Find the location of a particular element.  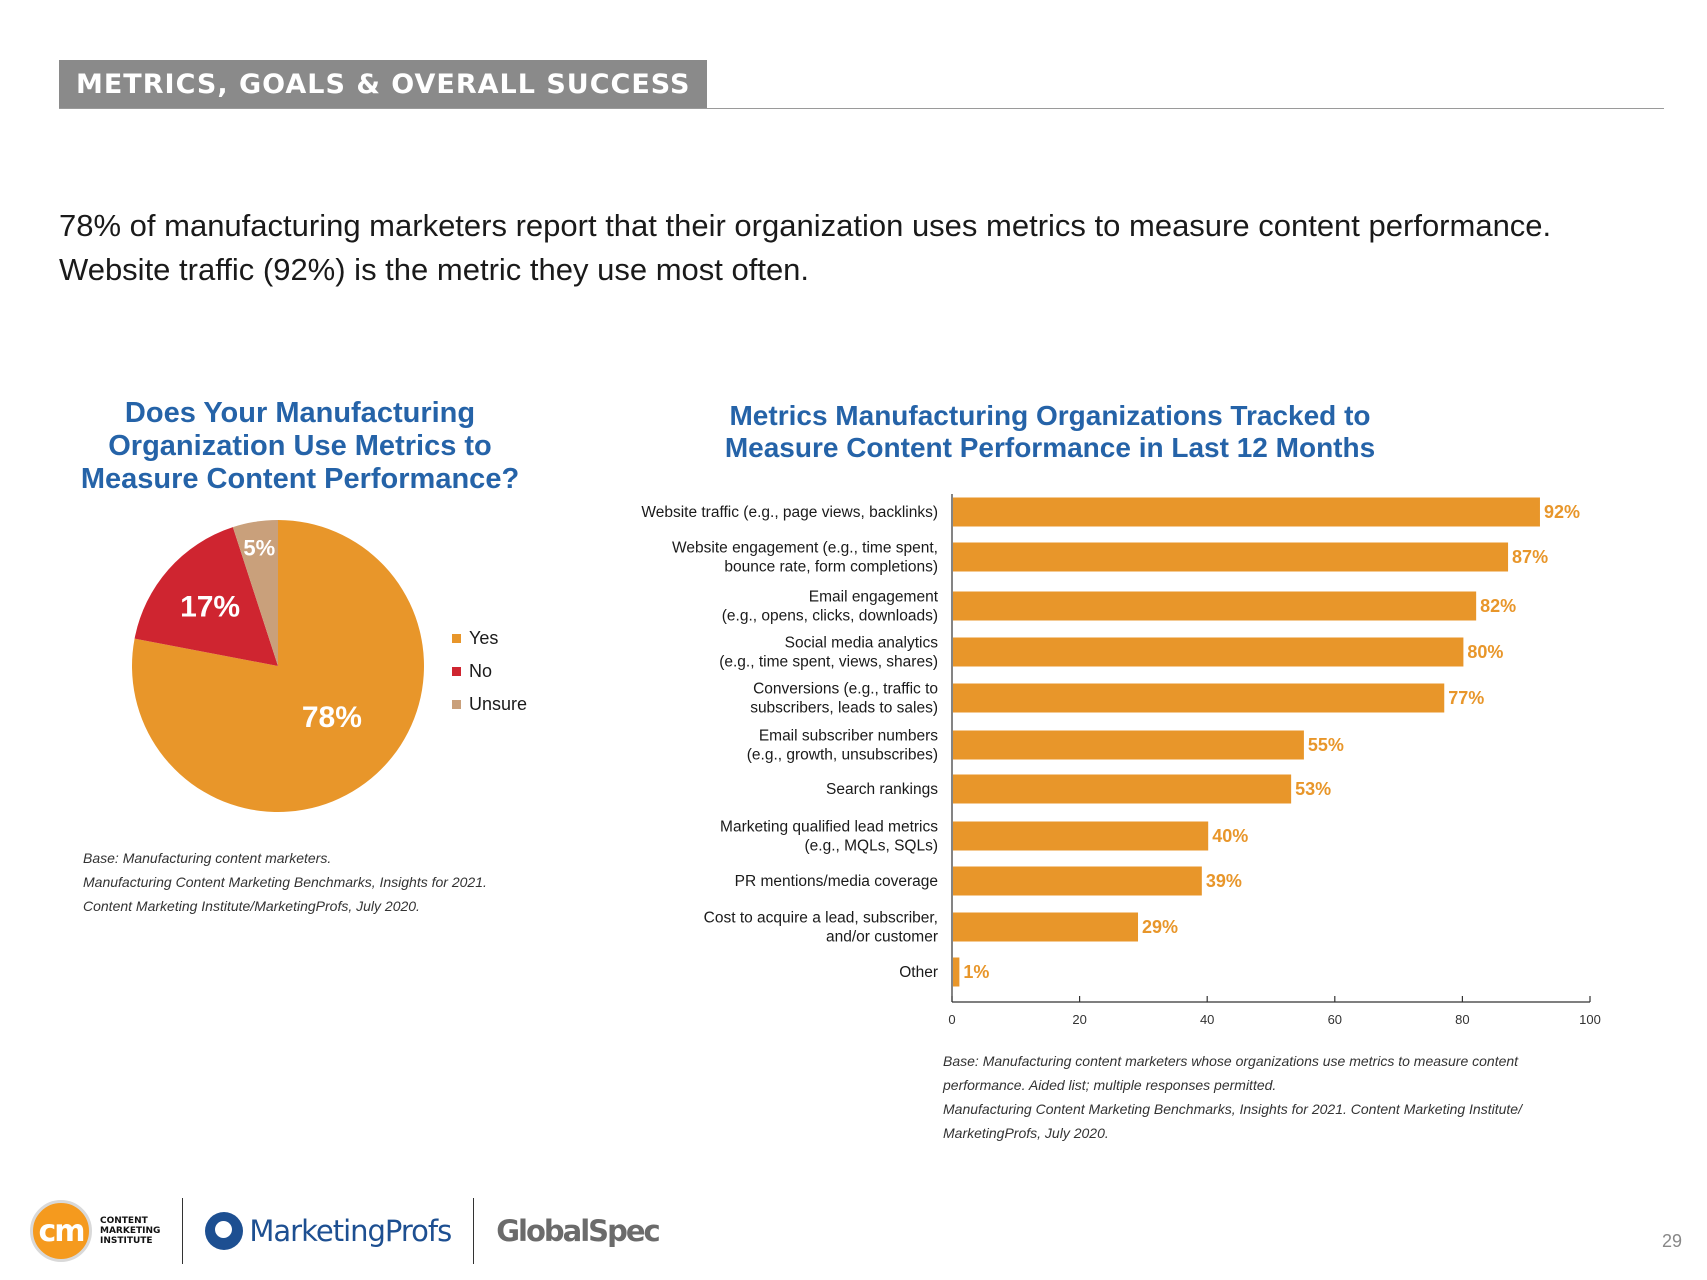

marketingprofs-wordmark: MarketingProfs is located at coordinates (350, 1231).